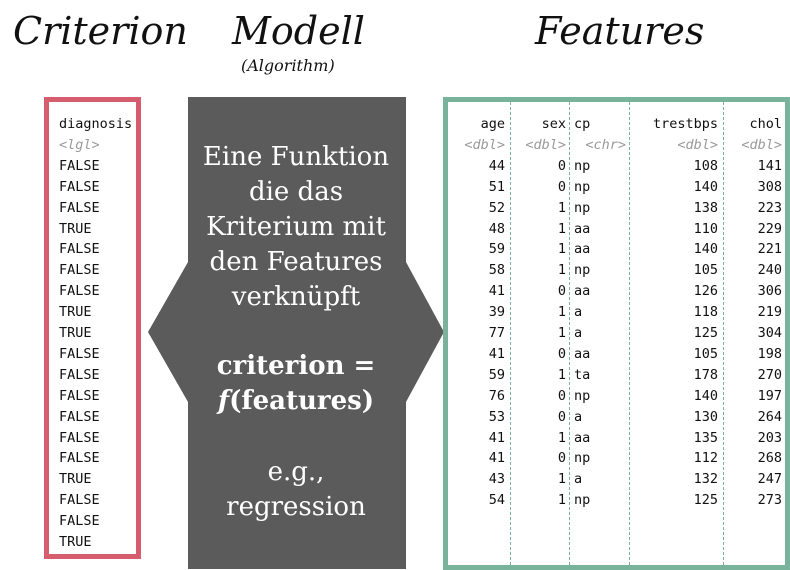 This screenshot has height=570, width=790. Describe the element at coordinates (79, 144) in the screenshot. I see `criterion-column-type: <lgl>` at that location.